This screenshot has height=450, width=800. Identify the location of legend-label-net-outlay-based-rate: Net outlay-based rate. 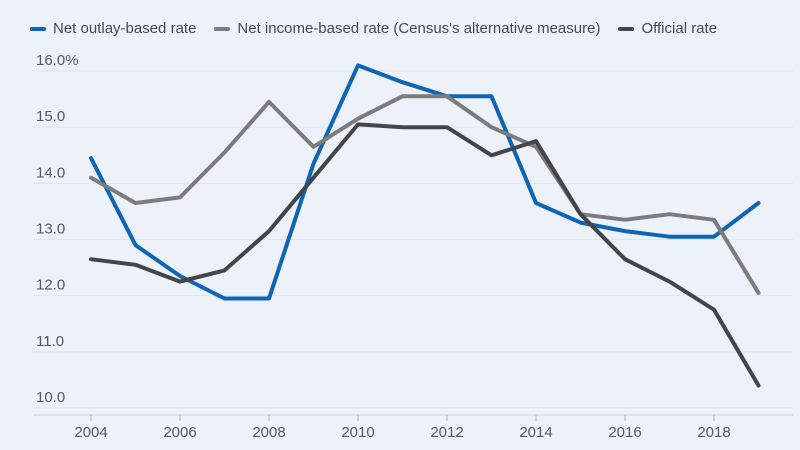
(125, 28).